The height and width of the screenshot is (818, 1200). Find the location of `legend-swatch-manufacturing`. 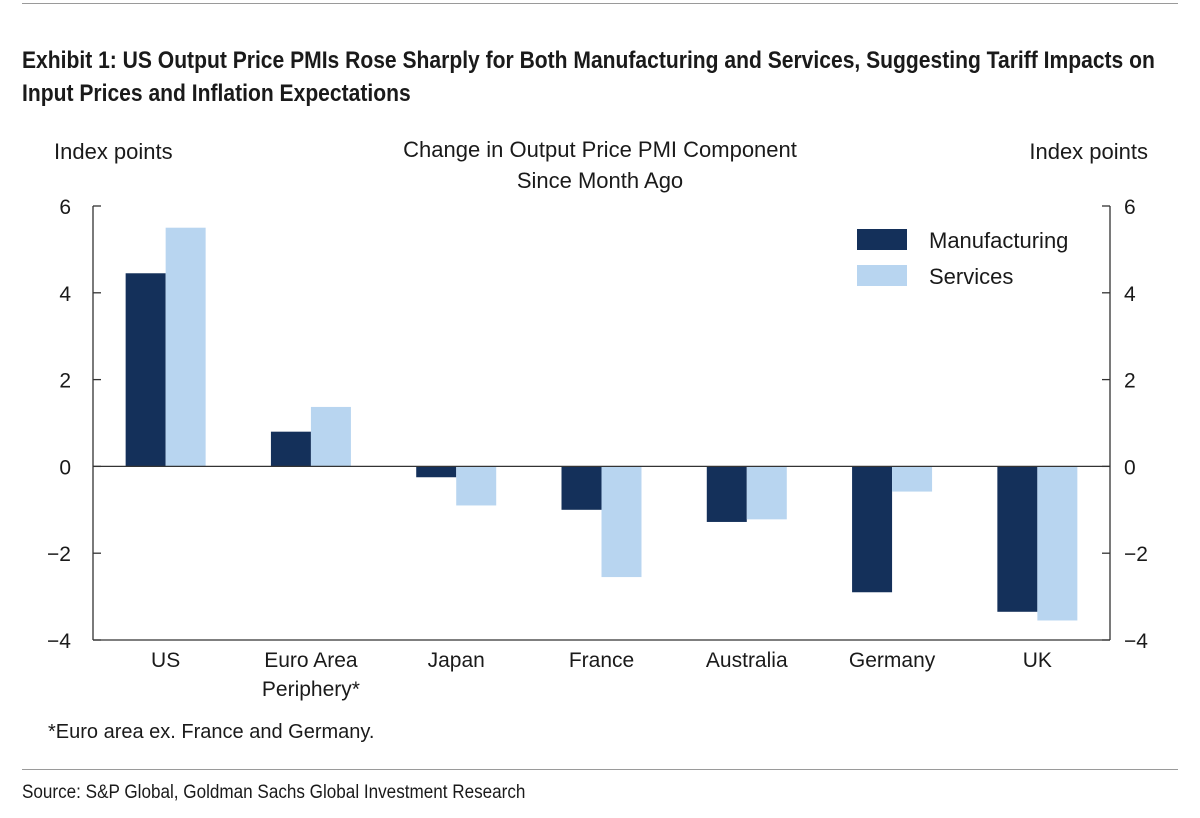

legend-swatch-manufacturing is located at coordinates (882, 239).